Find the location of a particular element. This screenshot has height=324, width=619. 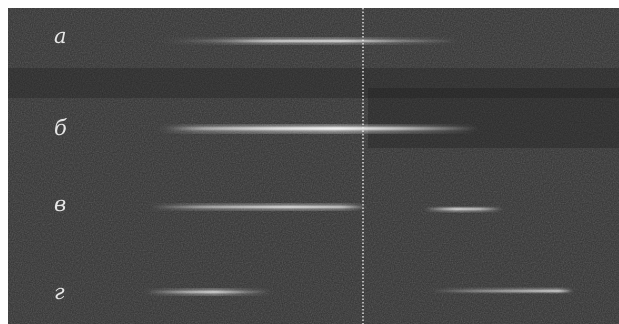

label-v: в is located at coordinates (60, 204).